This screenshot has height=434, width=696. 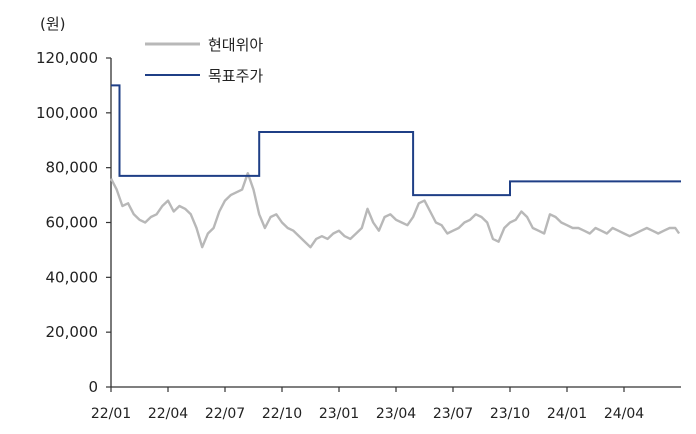 I want to click on y-unit-label: (원), so click(x=53, y=24).